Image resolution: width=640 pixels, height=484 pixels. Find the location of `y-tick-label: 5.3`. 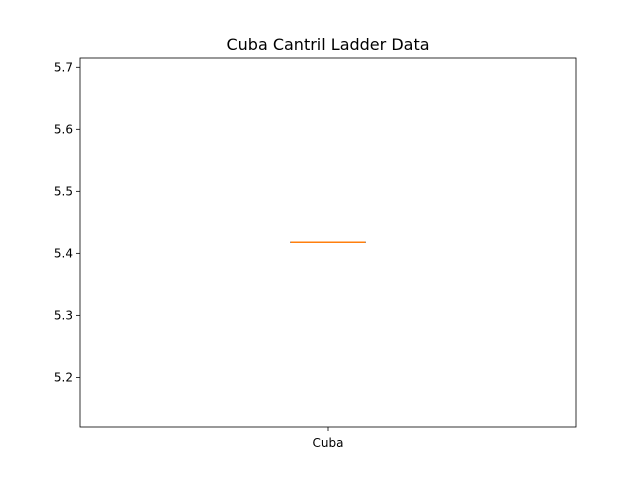

y-tick-label: 5.3 is located at coordinates (63, 315).